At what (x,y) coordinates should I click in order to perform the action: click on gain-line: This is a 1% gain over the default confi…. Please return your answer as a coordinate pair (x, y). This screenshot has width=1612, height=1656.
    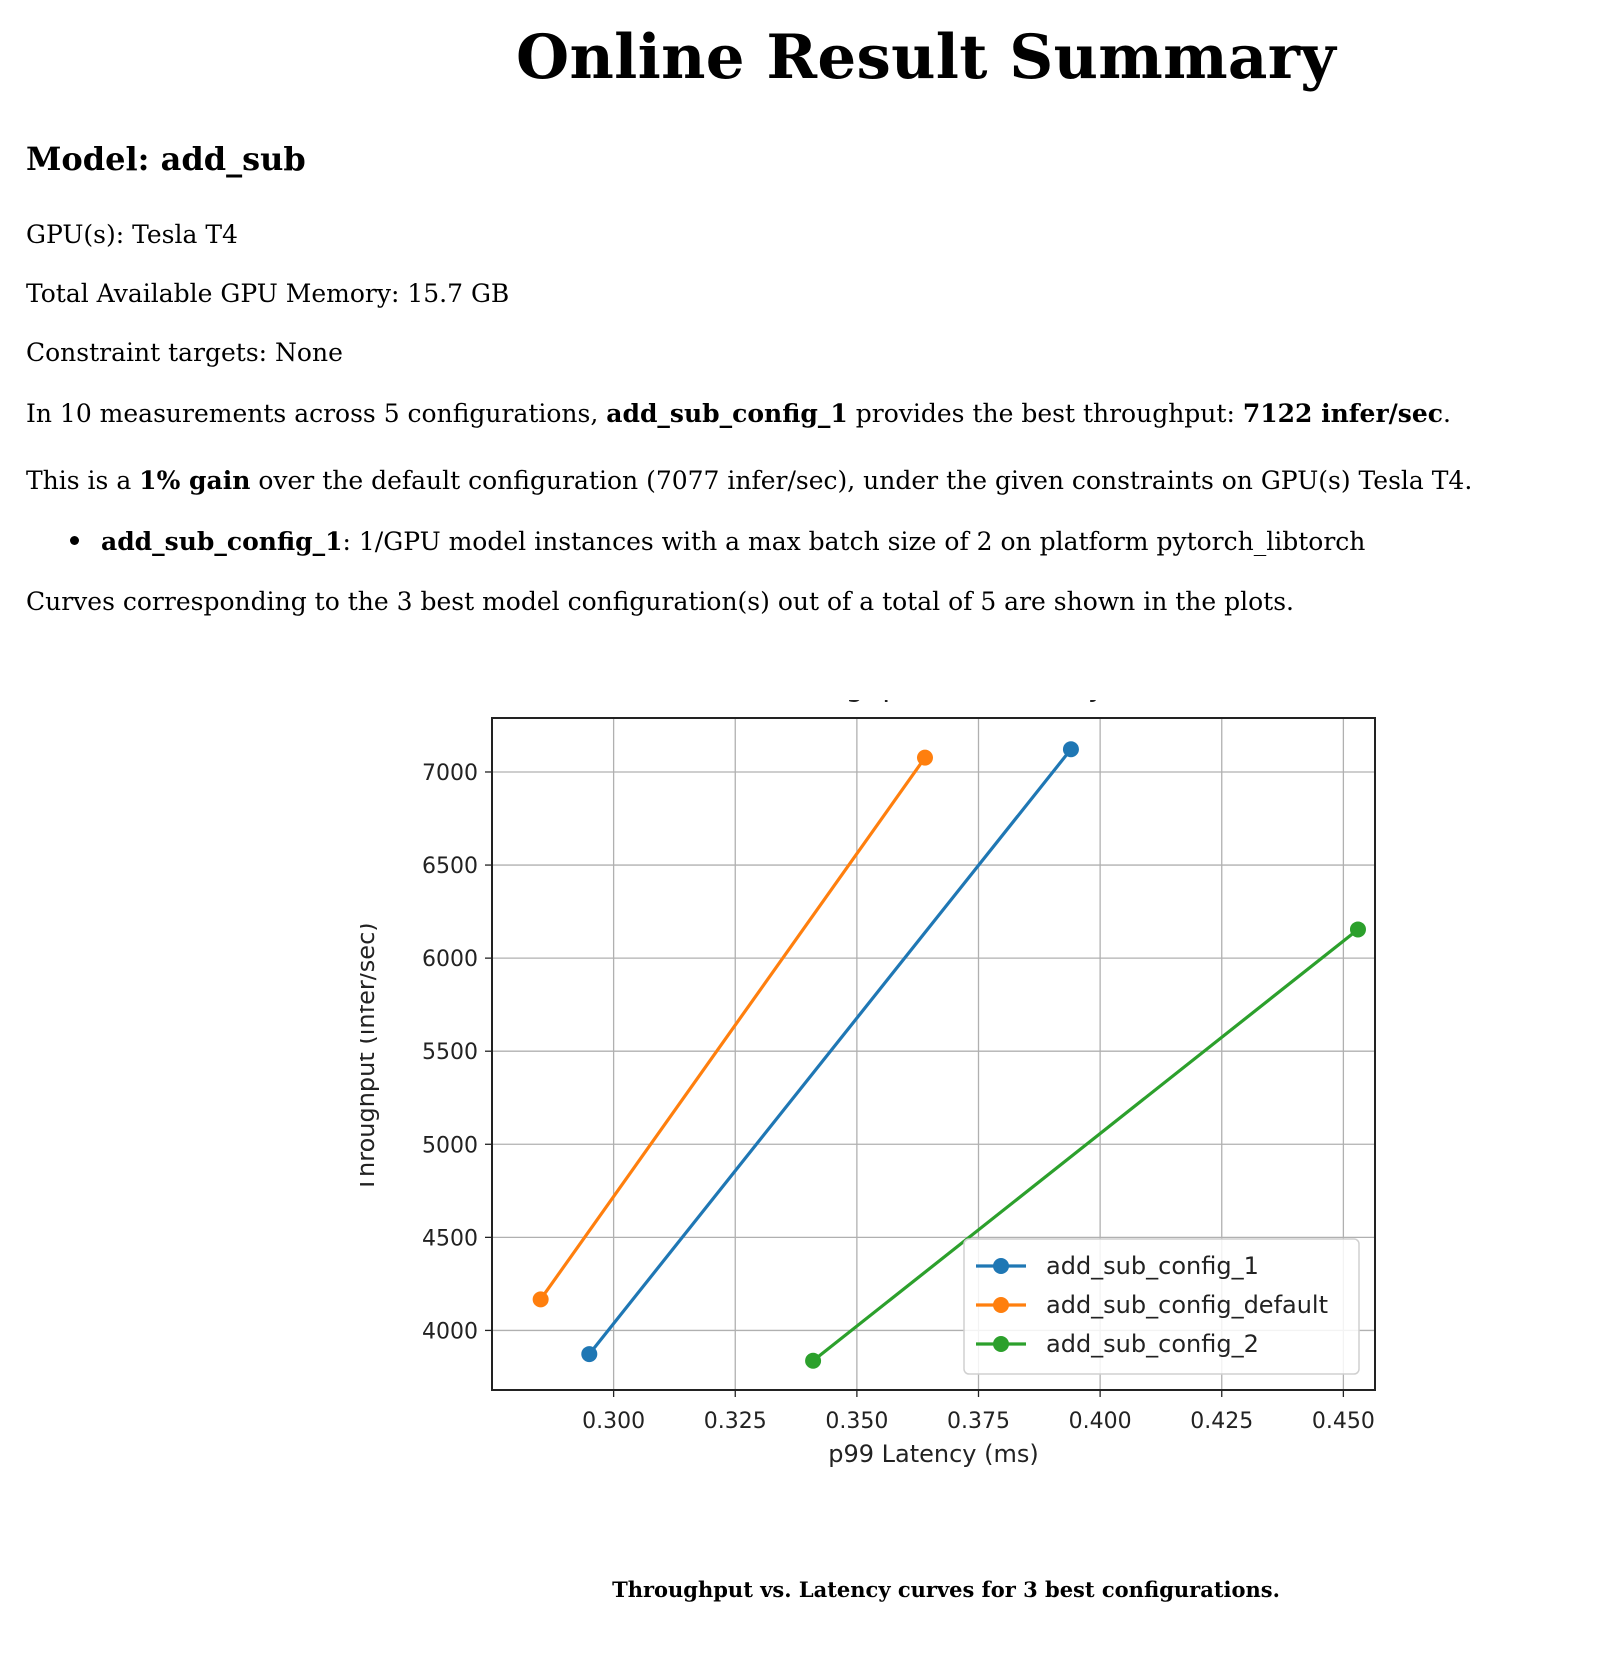
    Looking at the image, I should click on (749, 480).